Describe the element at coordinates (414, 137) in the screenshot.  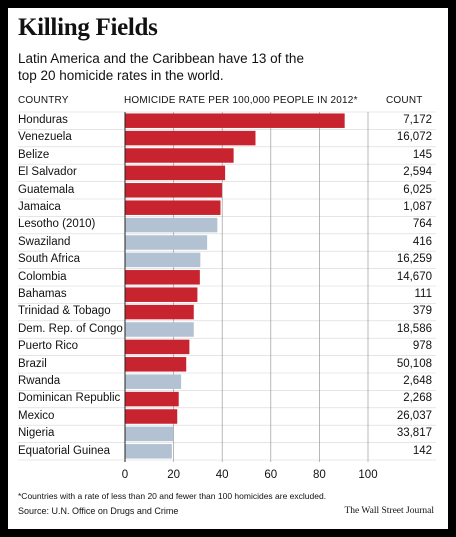
I see `count-value: 16,072` at that location.